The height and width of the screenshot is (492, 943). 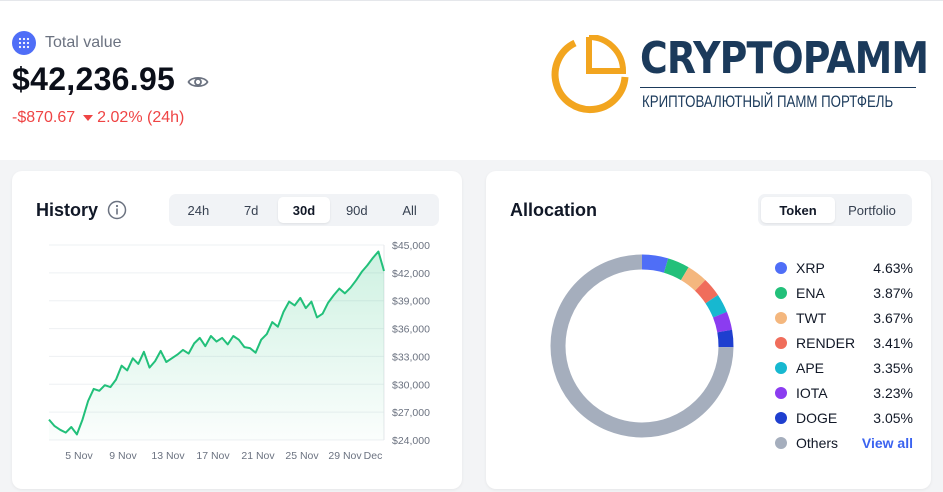 I want to click on legend-label: XRP, so click(x=810, y=267).